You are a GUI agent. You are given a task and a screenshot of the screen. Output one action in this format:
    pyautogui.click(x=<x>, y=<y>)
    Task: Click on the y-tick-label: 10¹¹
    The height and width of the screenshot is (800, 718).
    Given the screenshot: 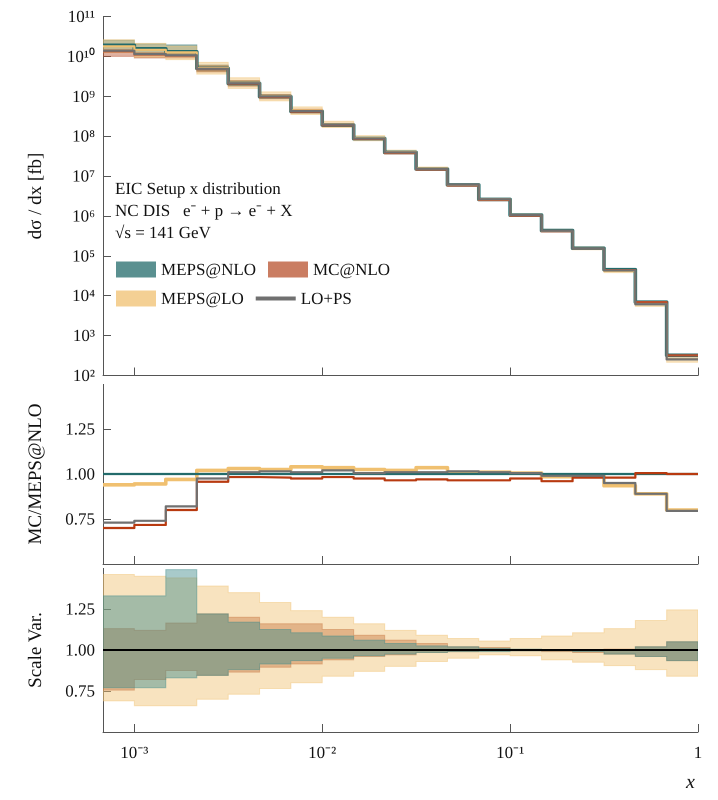 What is the action you would take?
    pyautogui.click(x=81, y=16)
    